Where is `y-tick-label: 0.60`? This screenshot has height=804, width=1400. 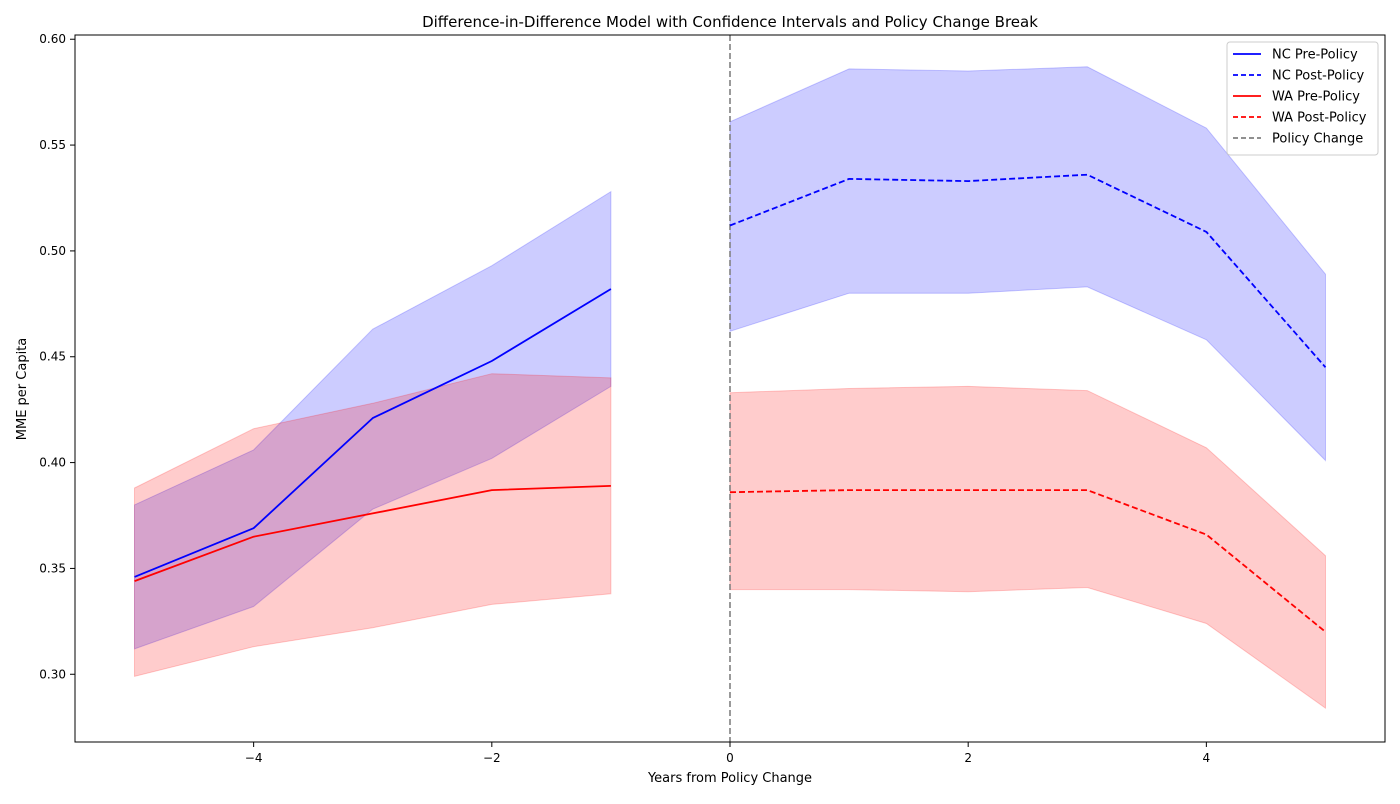
y-tick-label: 0.60 is located at coordinates (52, 39).